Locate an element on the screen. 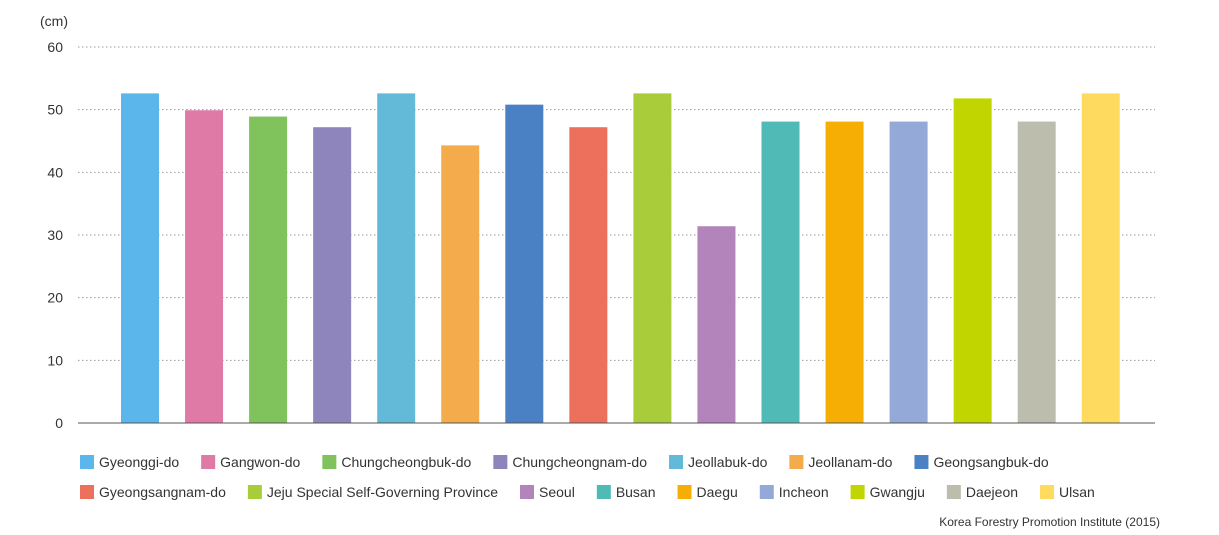  legend-item-jeju-special-self-governing-province: Jeju Special Self-Governing Province is located at coordinates (373, 492).